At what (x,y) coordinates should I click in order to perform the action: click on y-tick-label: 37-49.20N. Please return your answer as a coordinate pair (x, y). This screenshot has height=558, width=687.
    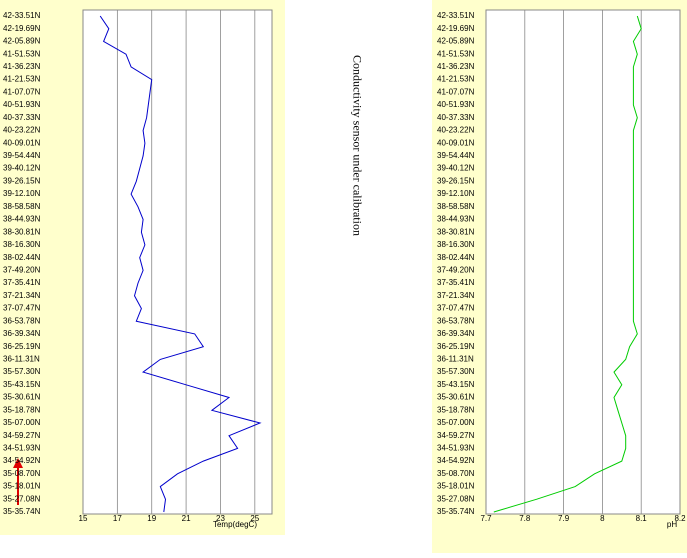
    Looking at the image, I should click on (22, 269).